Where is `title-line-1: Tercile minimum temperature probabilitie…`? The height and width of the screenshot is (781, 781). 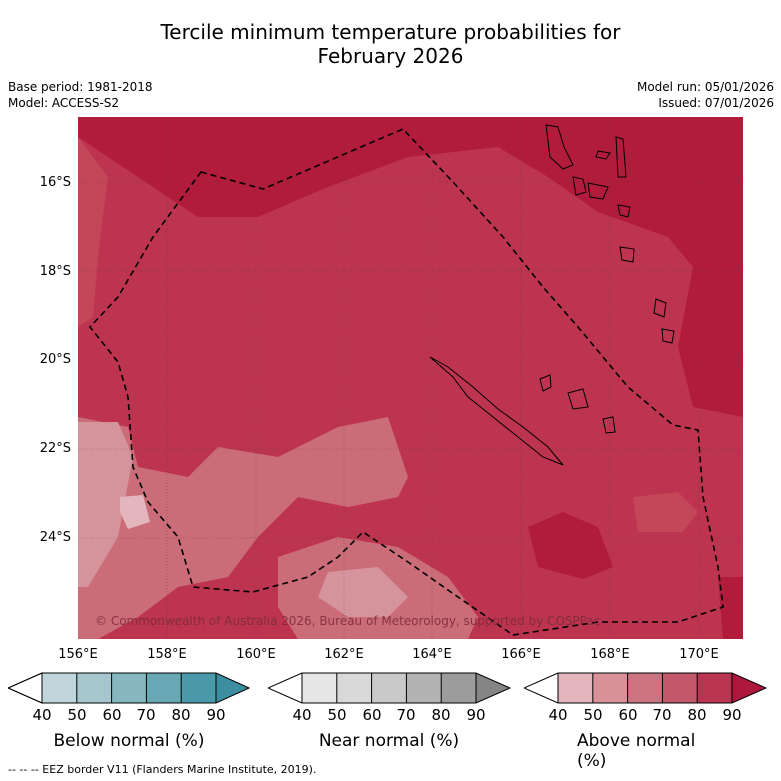 title-line-1: Tercile minimum temperature probabilitie… is located at coordinates (390, 32).